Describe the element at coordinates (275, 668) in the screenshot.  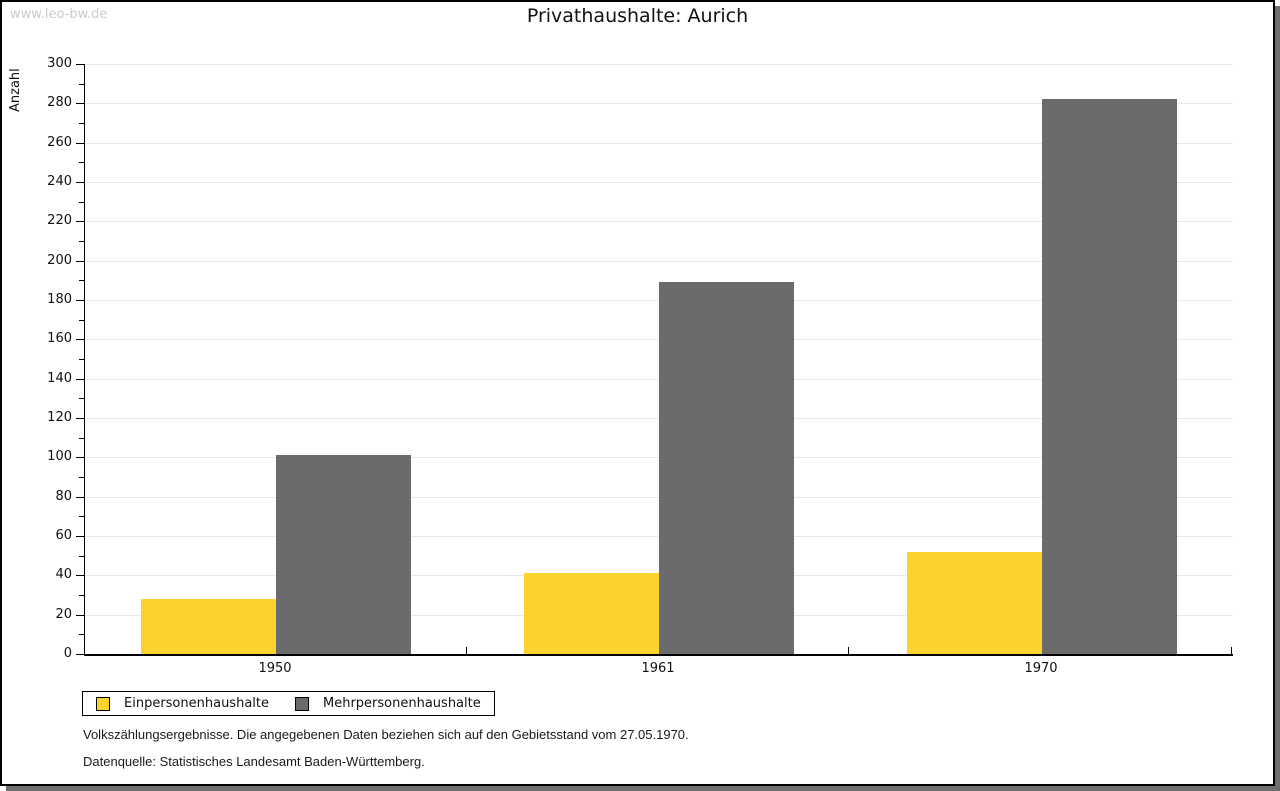
I see `x-tick-label-1950: 1950` at that location.